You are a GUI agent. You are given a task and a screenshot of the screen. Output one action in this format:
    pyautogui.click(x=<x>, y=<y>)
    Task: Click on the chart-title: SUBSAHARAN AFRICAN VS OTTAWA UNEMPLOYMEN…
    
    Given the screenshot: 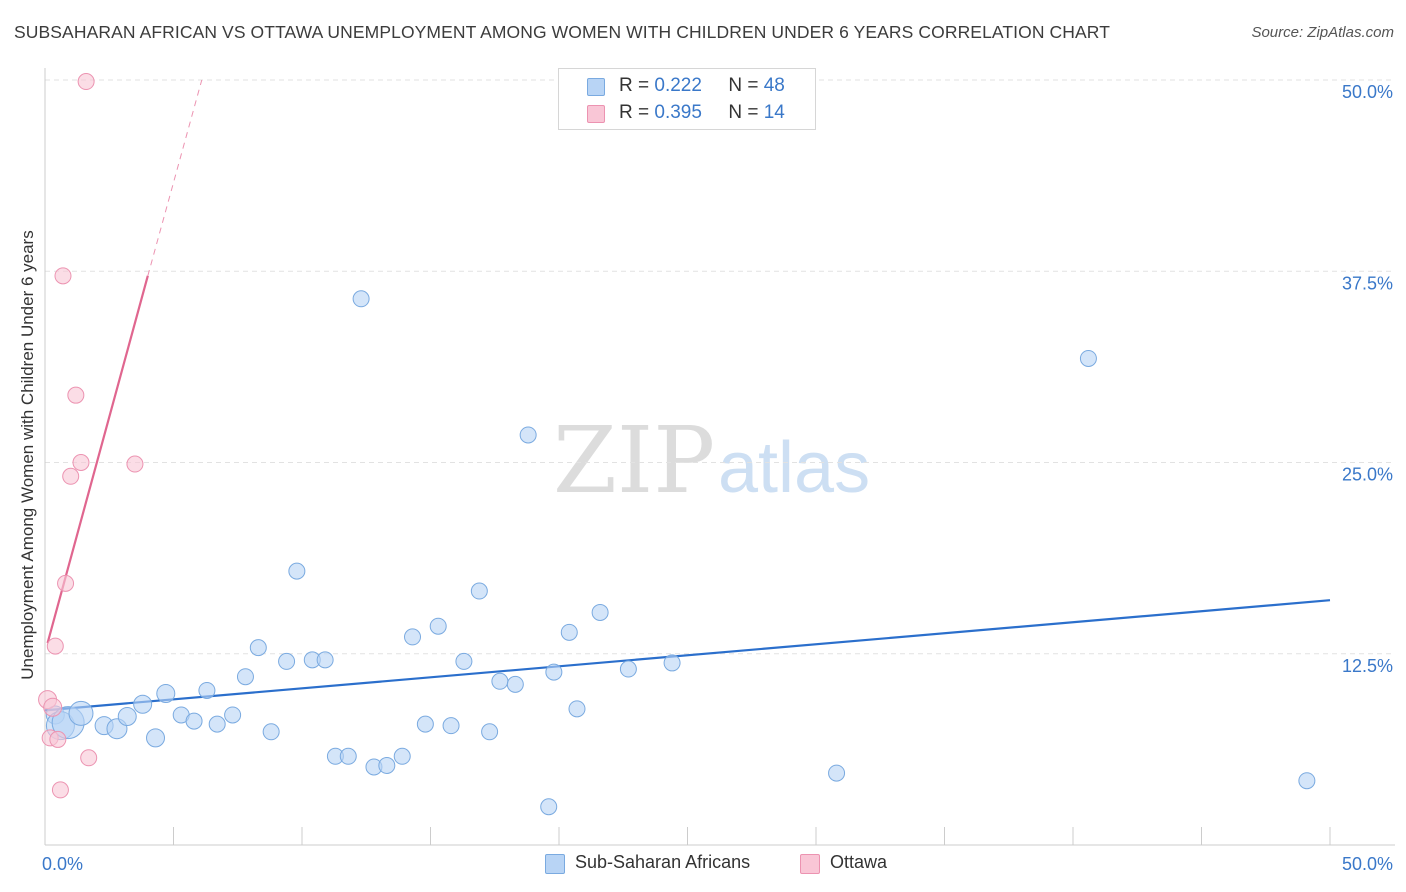 What is the action you would take?
    pyautogui.click(x=562, y=32)
    